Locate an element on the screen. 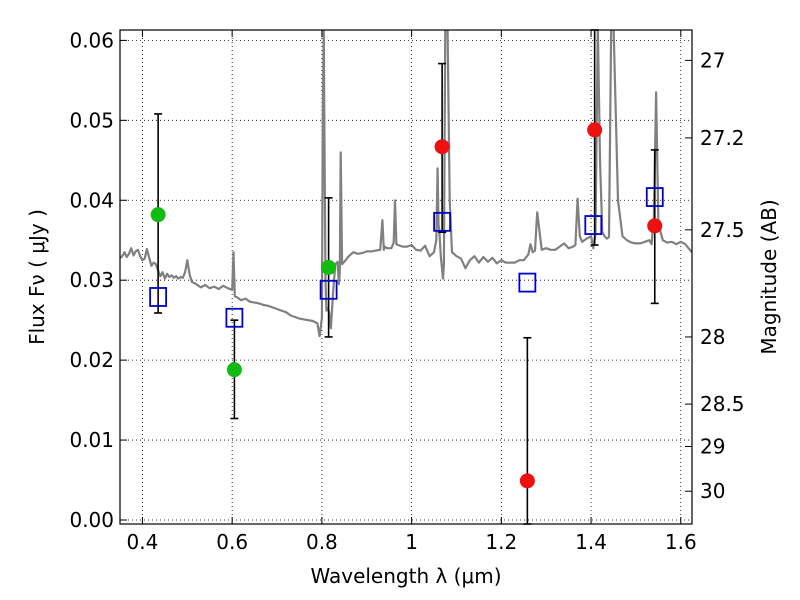 The height and width of the screenshot is (600, 800). y-axis-right-label: Magnitude (AB) is located at coordinates (769, 276).